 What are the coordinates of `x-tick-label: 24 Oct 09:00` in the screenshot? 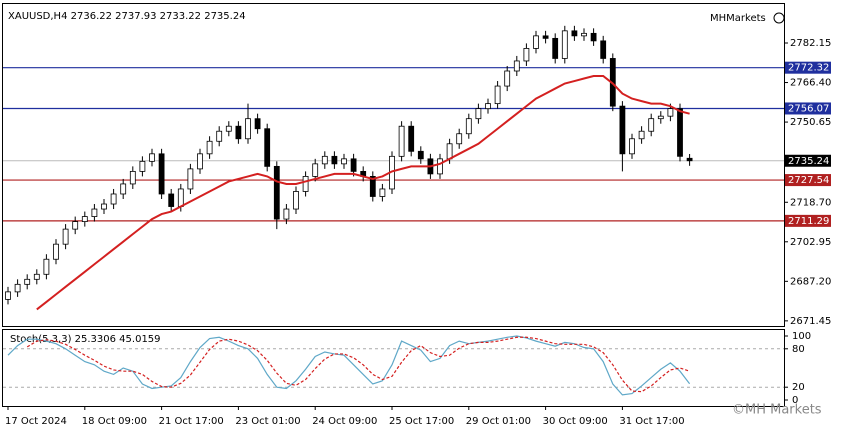 It's located at (344, 421).